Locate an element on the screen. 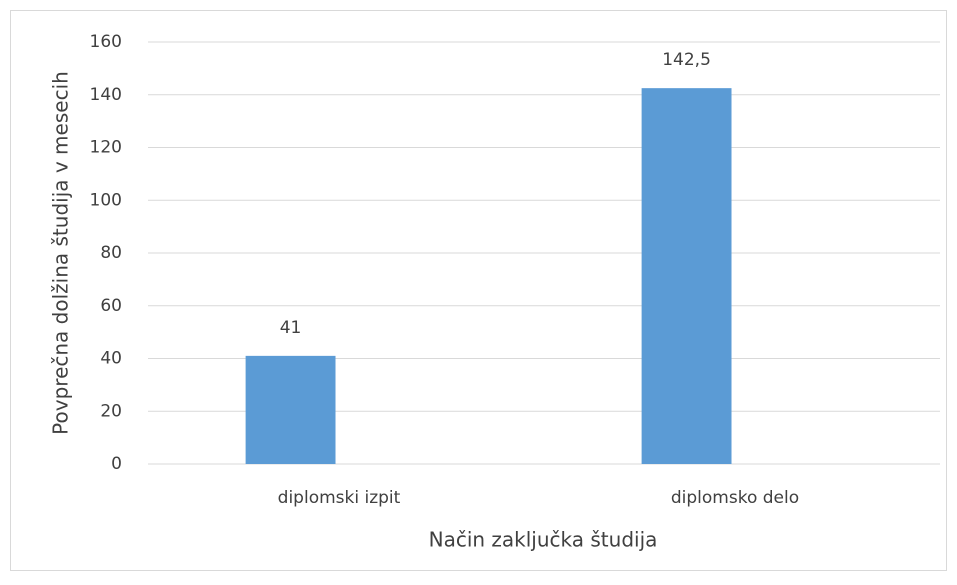 The image size is (957, 585). y-tick-label: 160 is located at coordinates (106, 42).